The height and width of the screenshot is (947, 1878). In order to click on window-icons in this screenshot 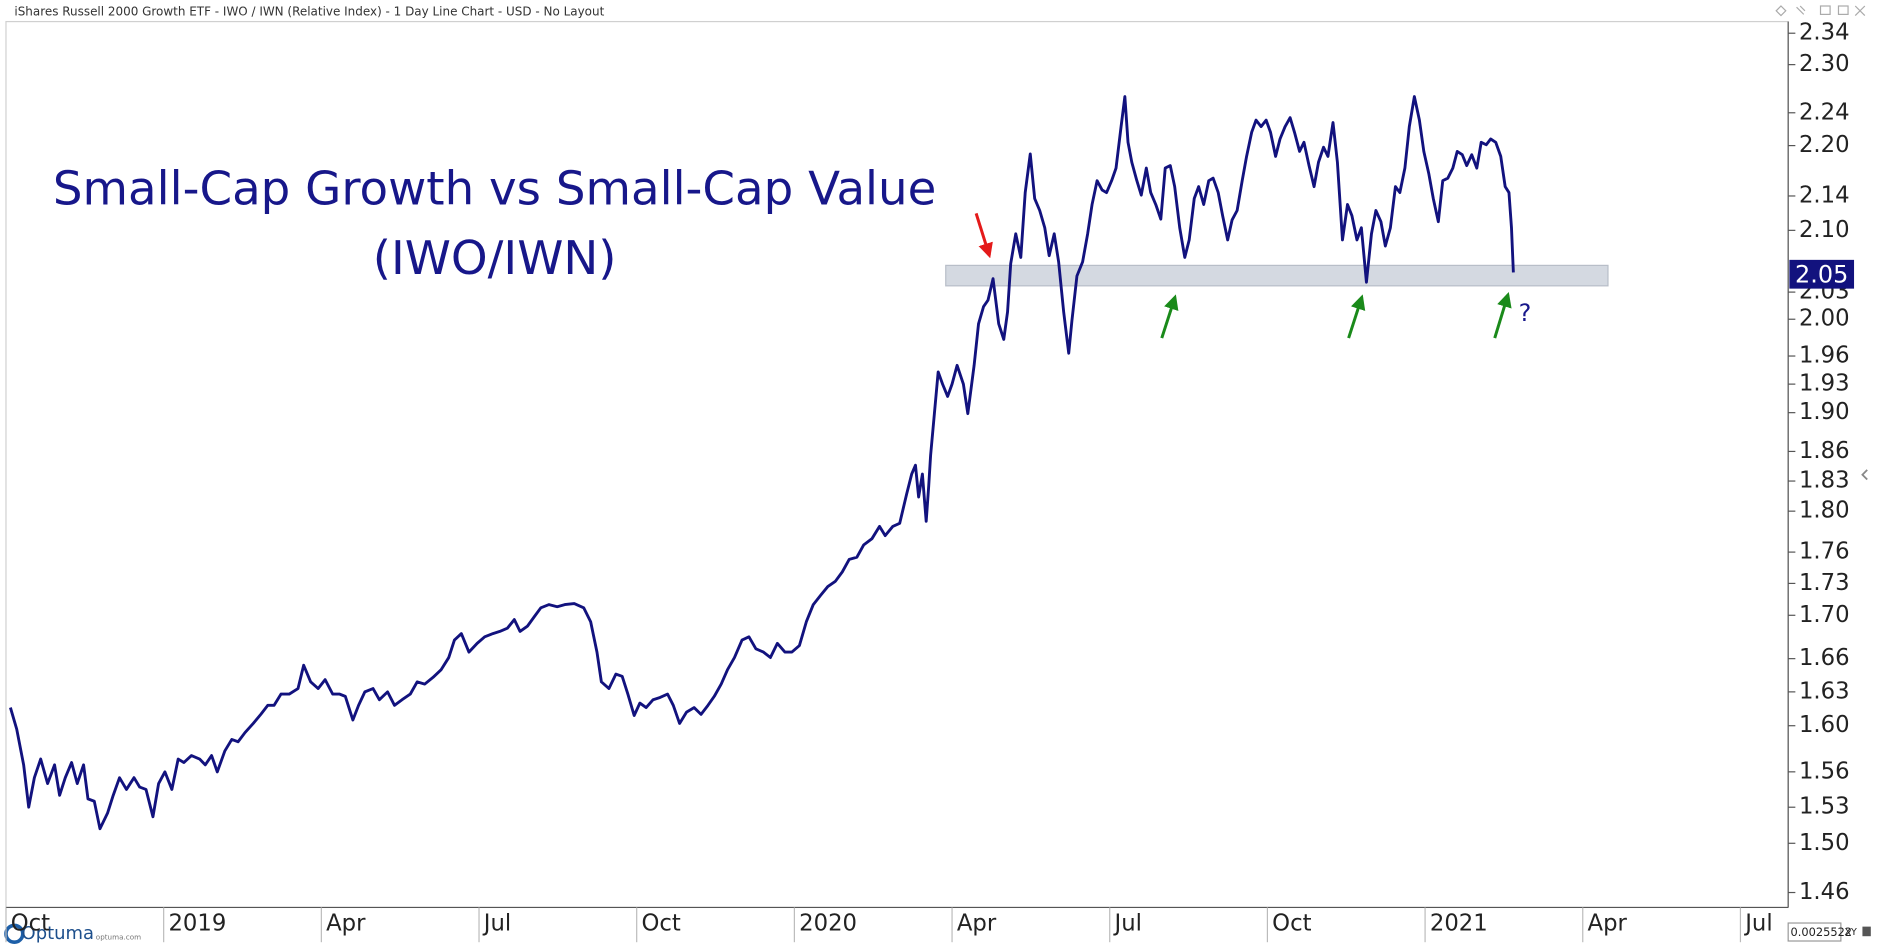, I will do `click(1820, 11)`.